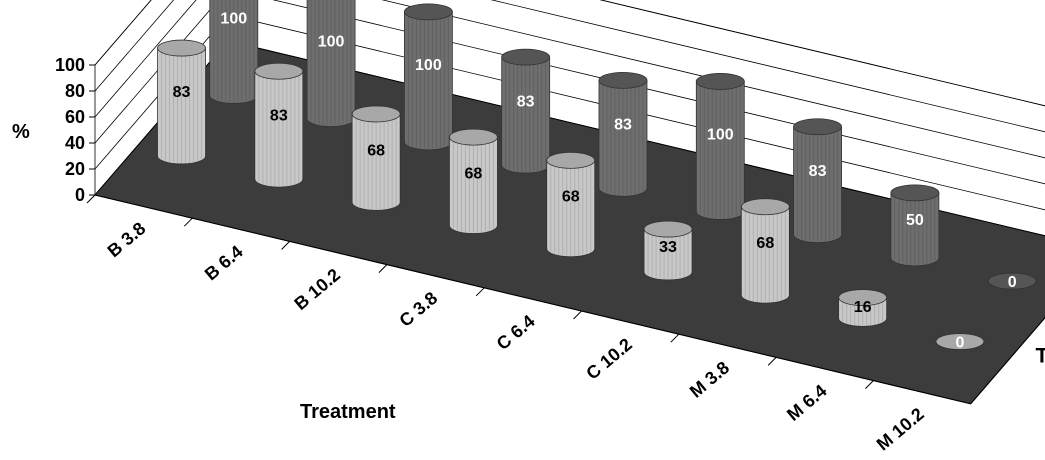  Describe the element at coordinates (75, 143) in the screenshot. I see `y-tick-label: 40` at that location.